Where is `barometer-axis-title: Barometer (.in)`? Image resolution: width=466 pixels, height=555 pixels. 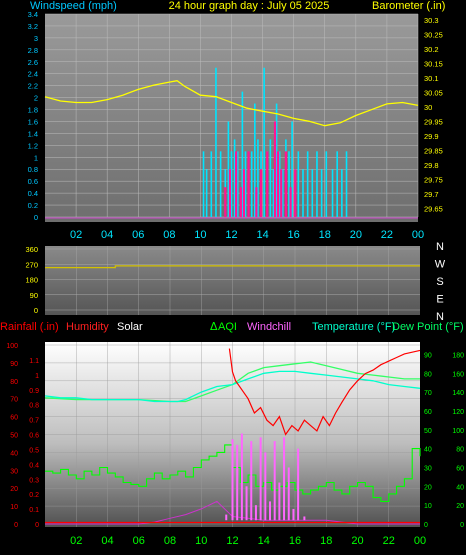
barometer-axis-title: Barometer (.in) is located at coordinates (408, 6).